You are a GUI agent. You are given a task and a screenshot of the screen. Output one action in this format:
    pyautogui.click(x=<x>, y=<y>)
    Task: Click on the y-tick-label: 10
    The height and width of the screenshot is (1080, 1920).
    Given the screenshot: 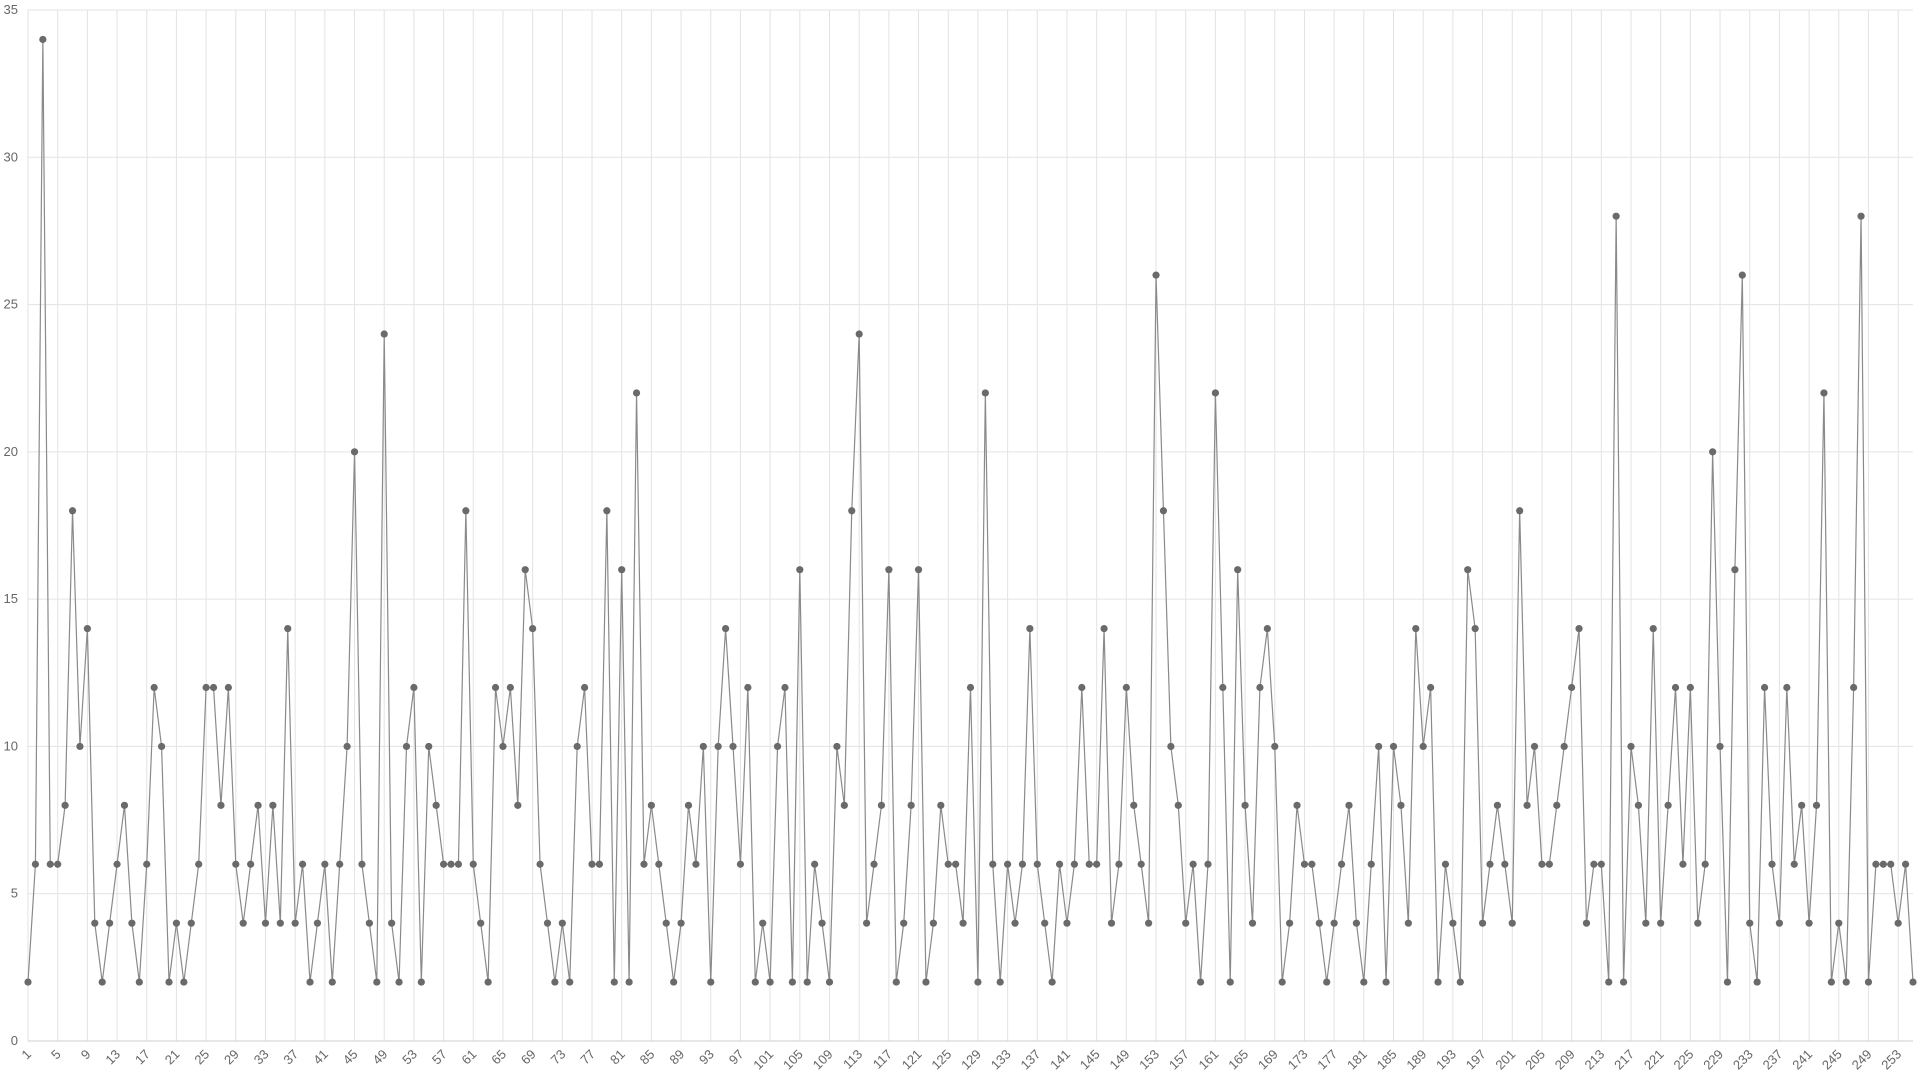 What is the action you would take?
    pyautogui.click(x=11, y=745)
    